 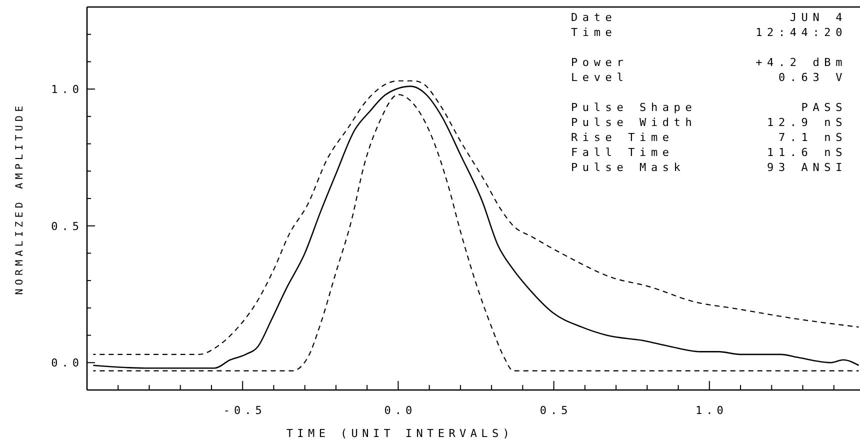 What do you see at coordinates (67, 363) in the screenshot?
I see `y-tick-label: 0.0` at bounding box center [67, 363].